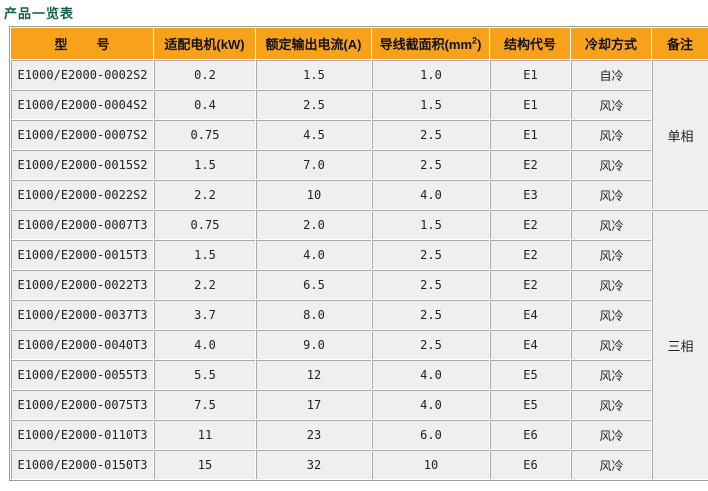 This screenshot has width=708, height=491. I want to click on page-title: 产品一览表, so click(39, 13).